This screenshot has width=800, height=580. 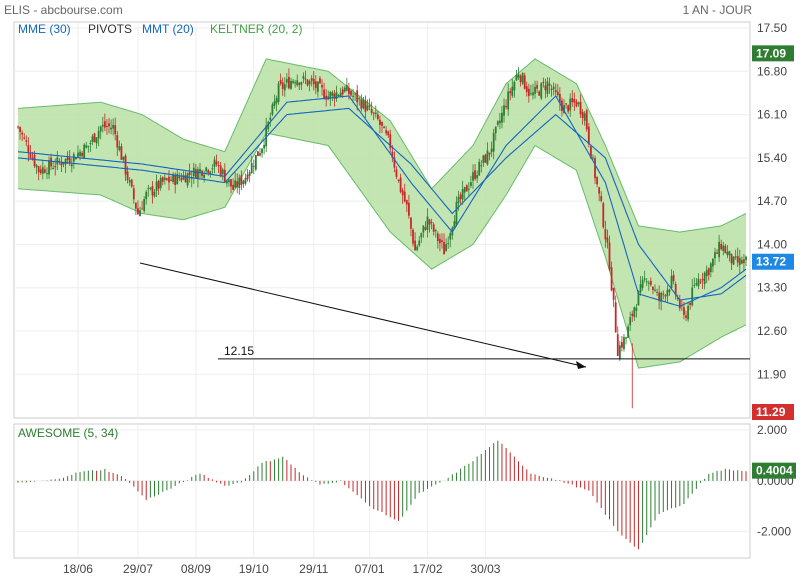 I want to click on period-label: 1 AN - JOUR, so click(x=718, y=10).